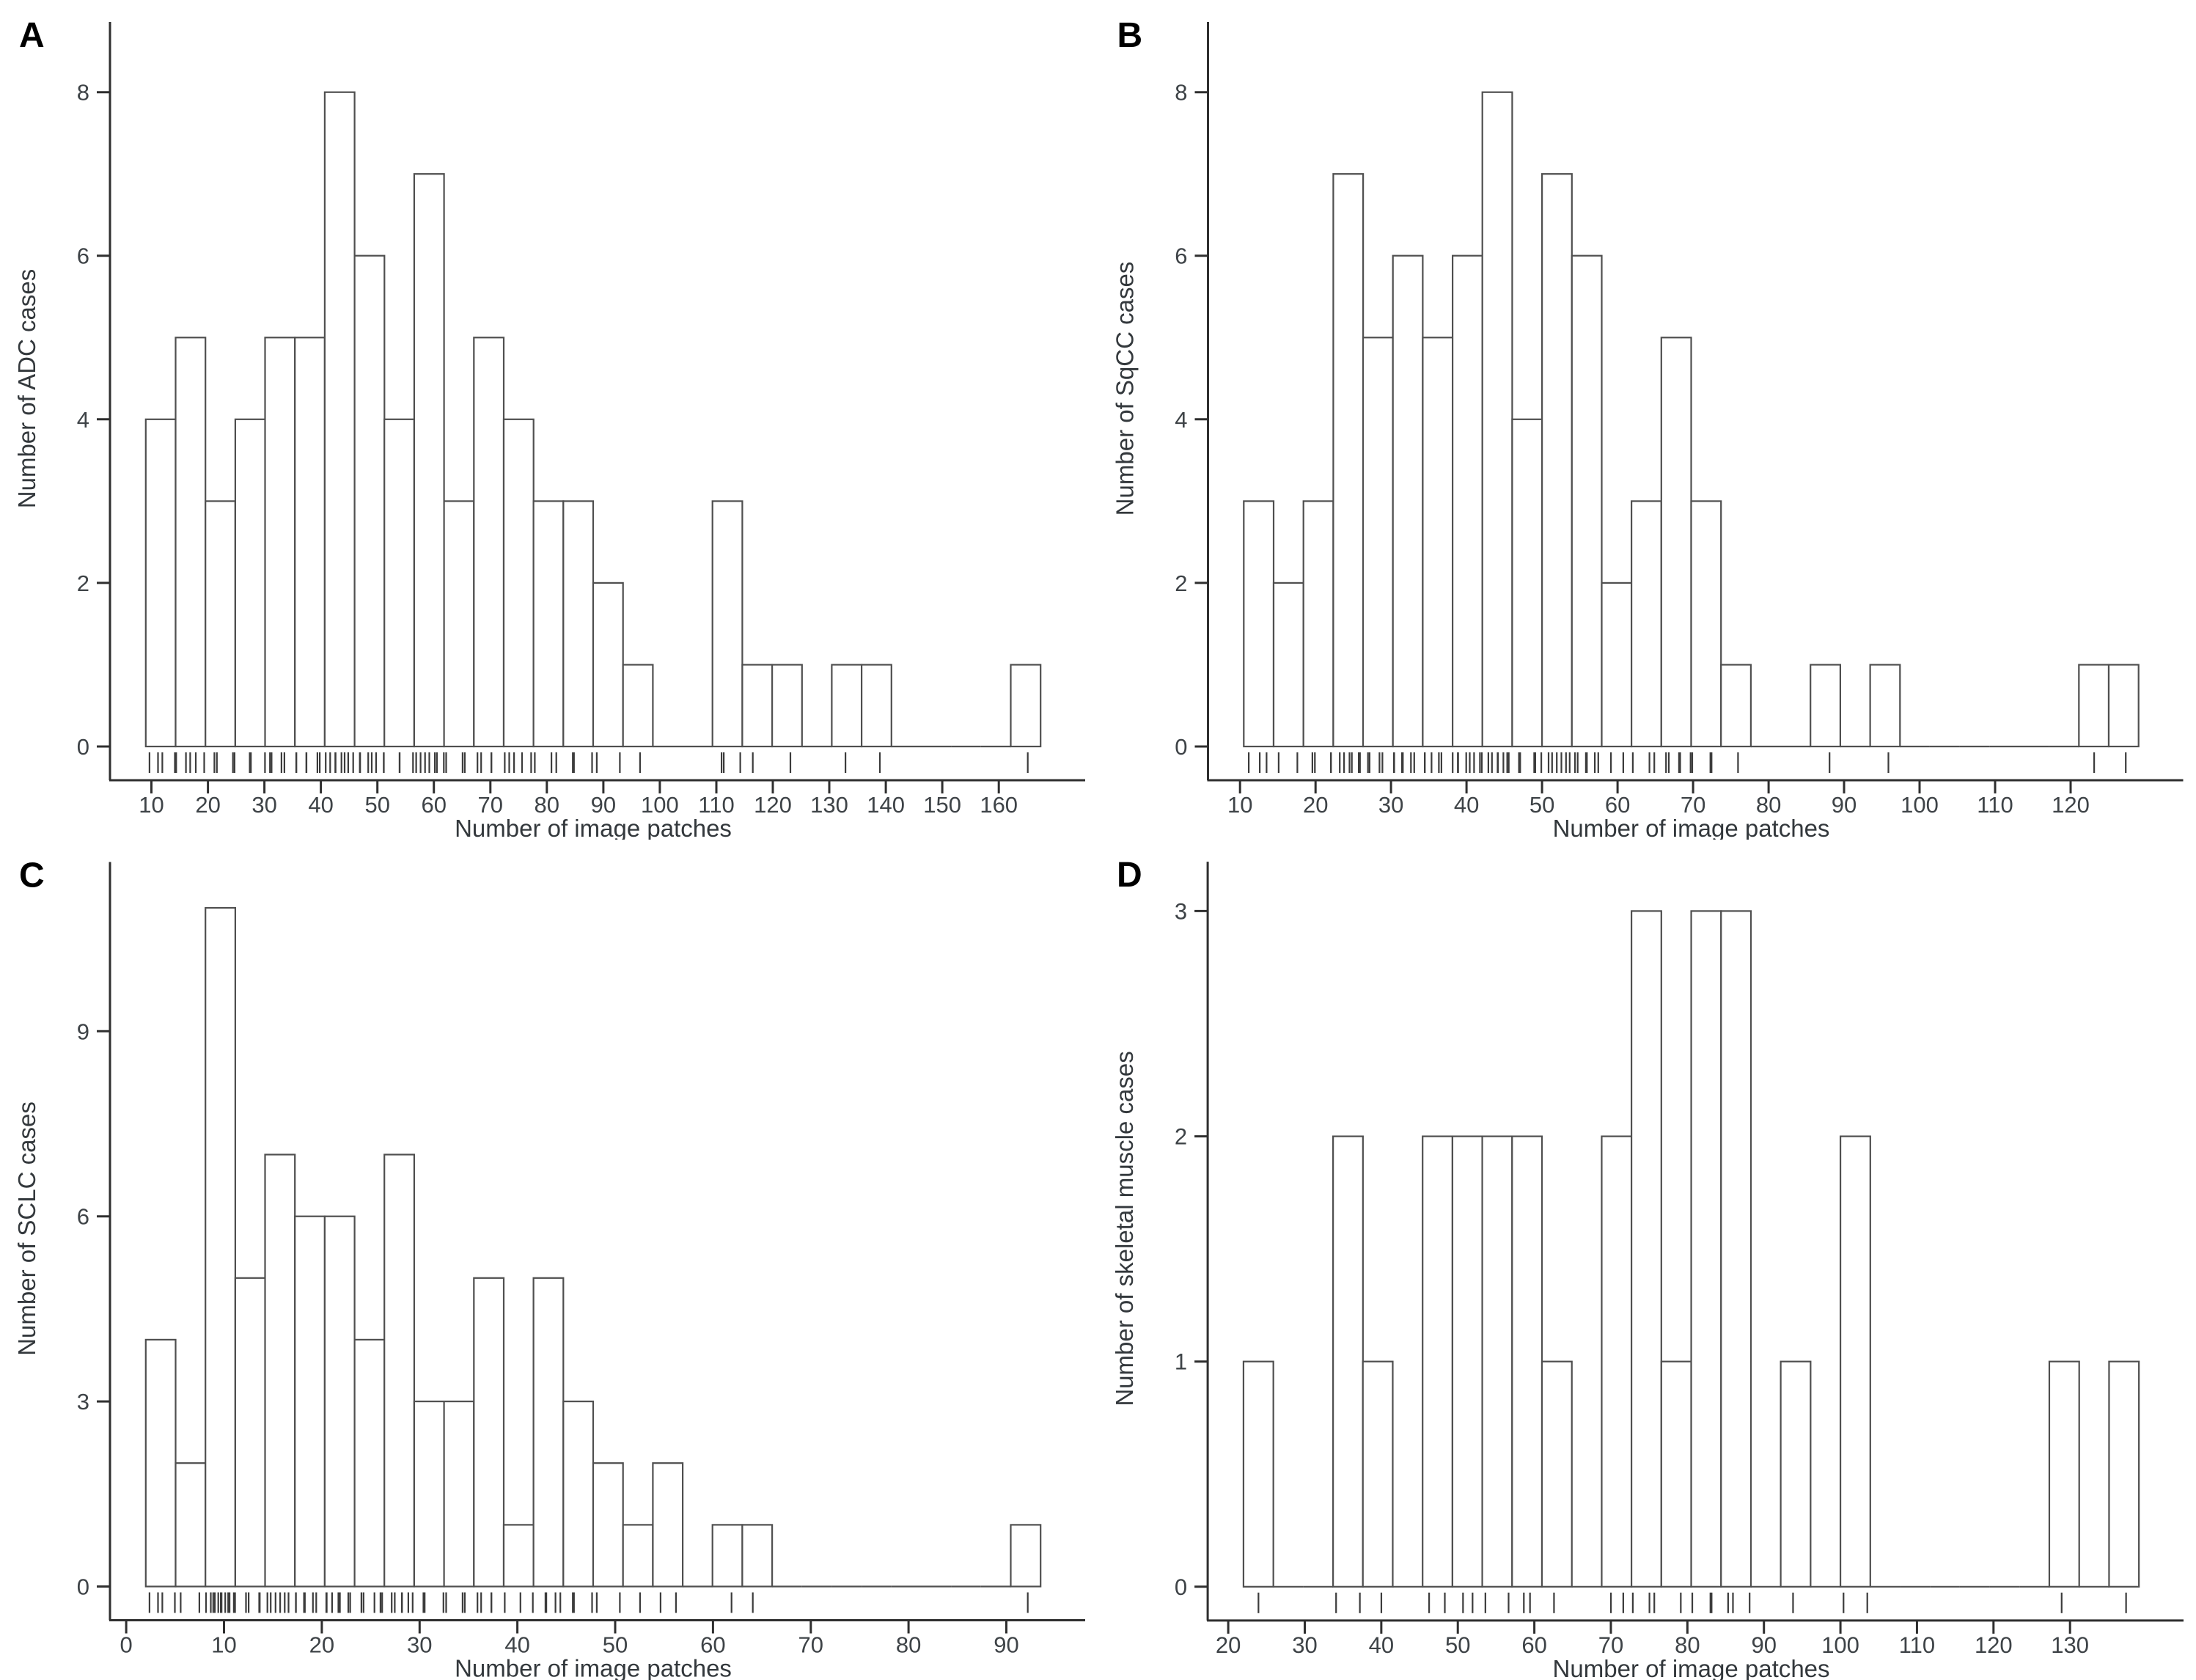 This screenshot has width=2196, height=1680. I want to click on y-tick-label: 3, so click(83, 1402).